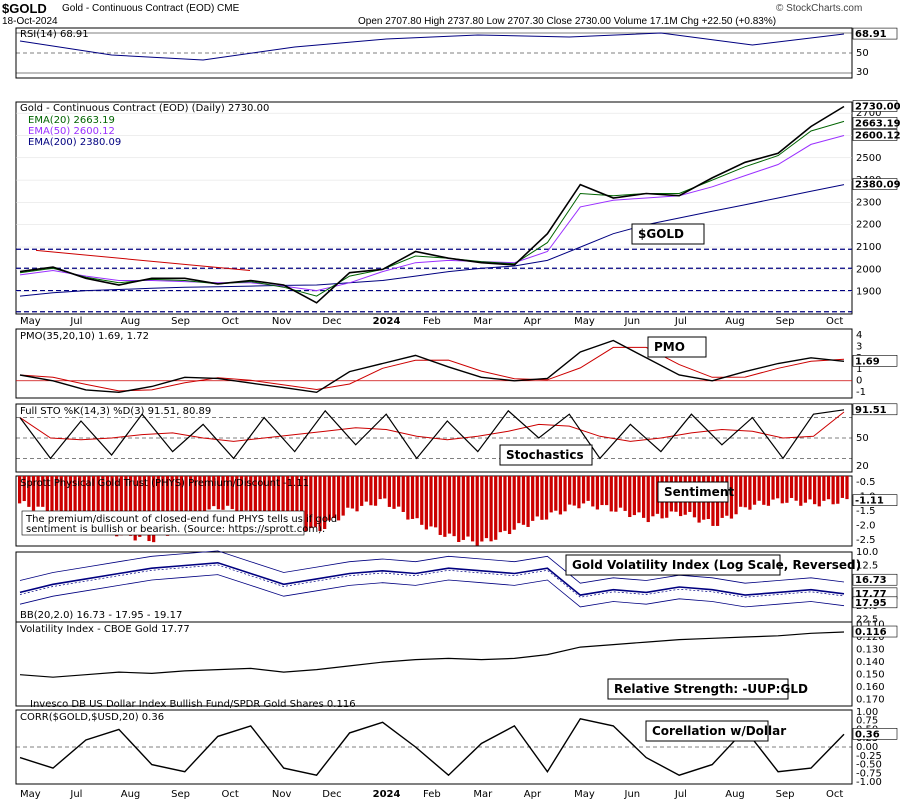  I want to click on price-legend-item: EMA(20) 2663.19, so click(71, 120).